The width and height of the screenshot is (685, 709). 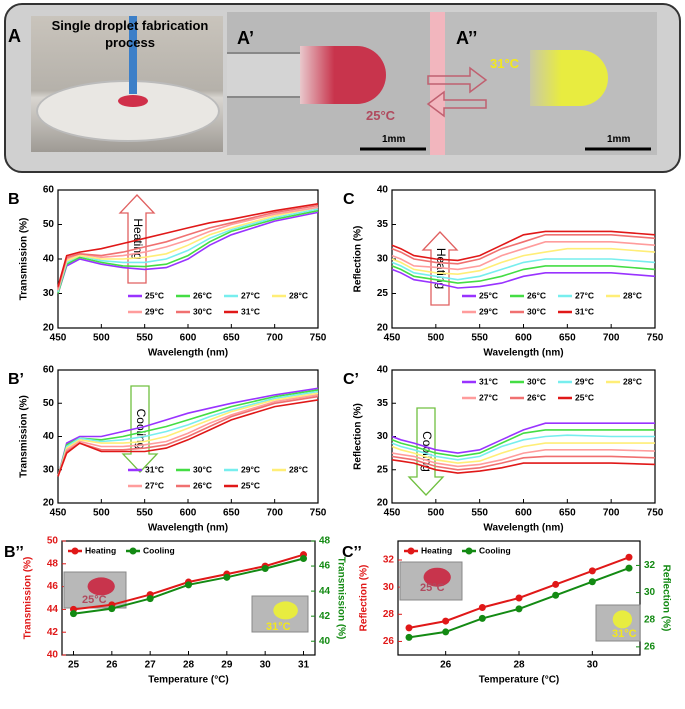 What do you see at coordinates (383, 403) in the screenshot?
I see `y-tick-label: 35` at bounding box center [383, 403].